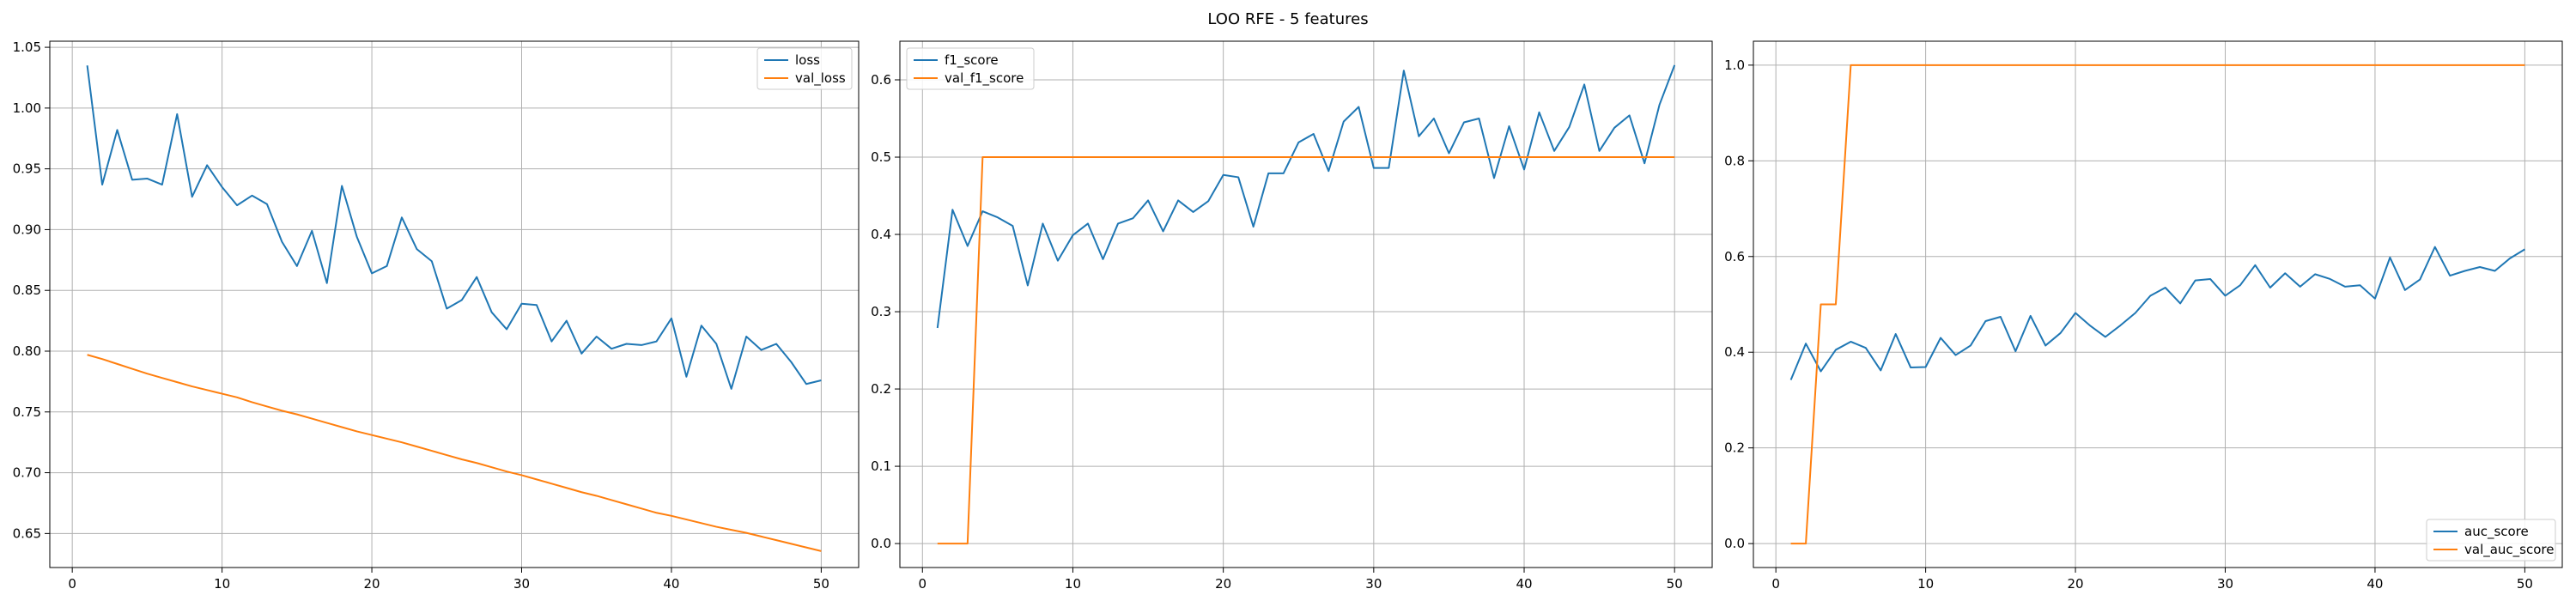 The image size is (2576, 601). I want to click on series-line-f1_score, so click(1306, 196).